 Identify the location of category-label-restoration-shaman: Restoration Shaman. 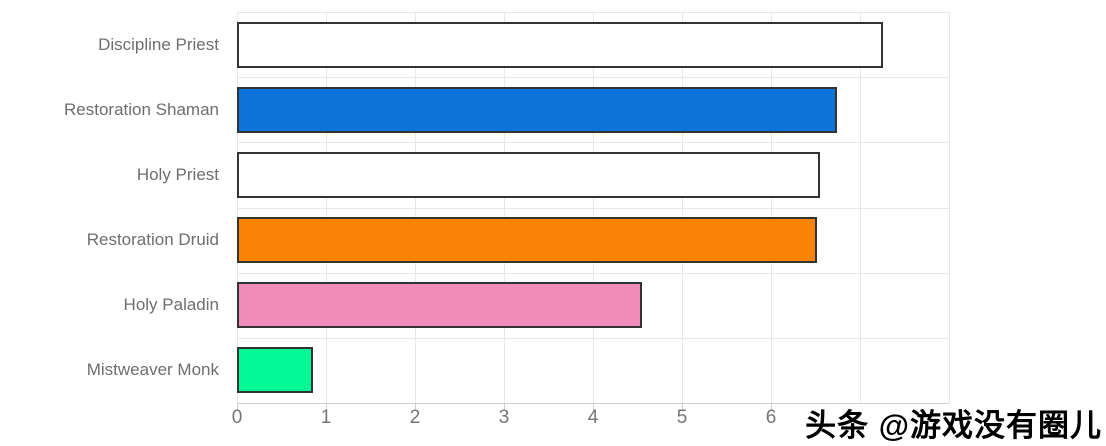
(141, 109).